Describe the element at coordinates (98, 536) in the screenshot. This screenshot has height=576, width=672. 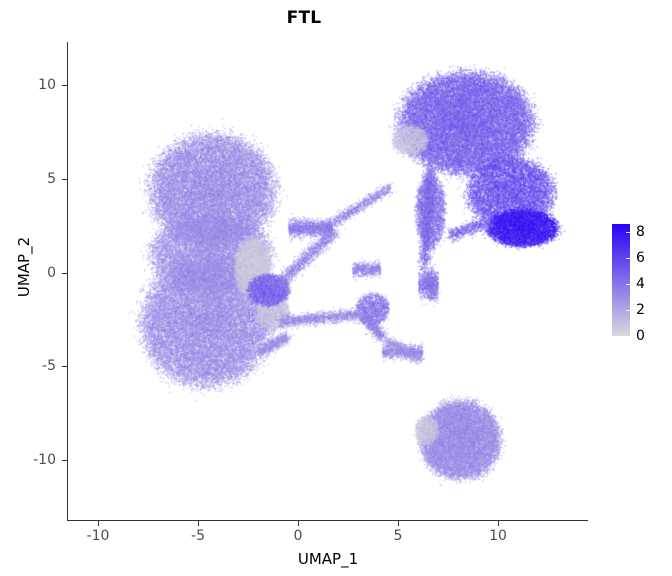
I see `x-tick-label: -10` at that location.